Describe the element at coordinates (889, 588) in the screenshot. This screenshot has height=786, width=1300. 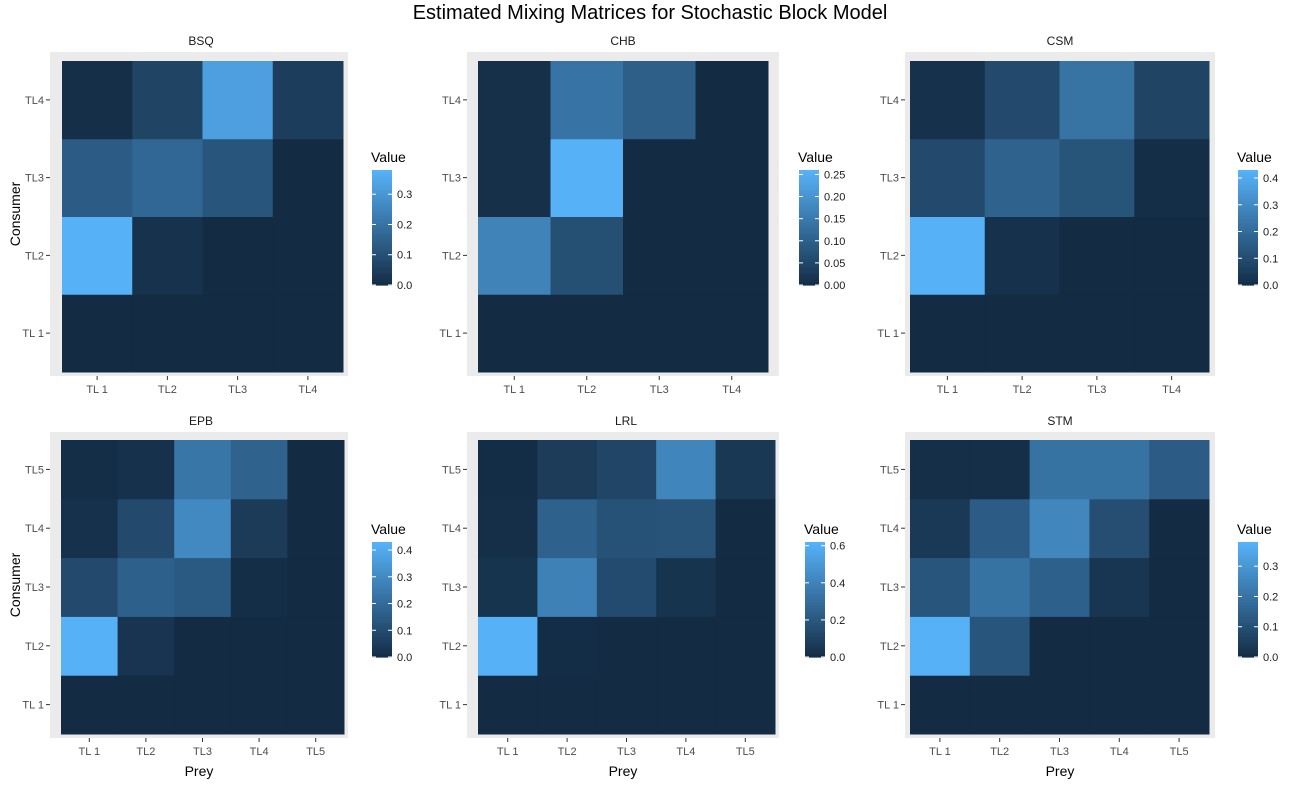
I see `y-tick-label: TL3` at that location.